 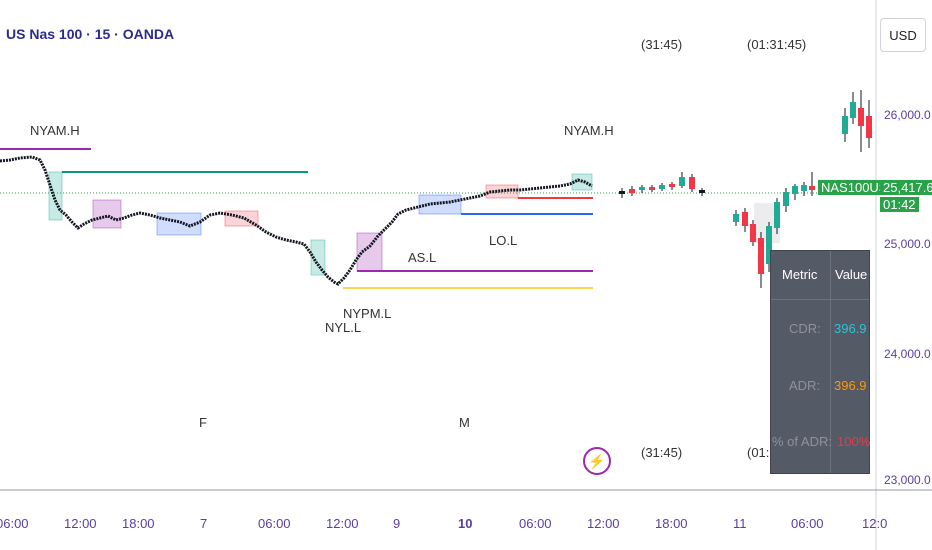 I want to click on session-label: LO.L, so click(x=503, y=240).